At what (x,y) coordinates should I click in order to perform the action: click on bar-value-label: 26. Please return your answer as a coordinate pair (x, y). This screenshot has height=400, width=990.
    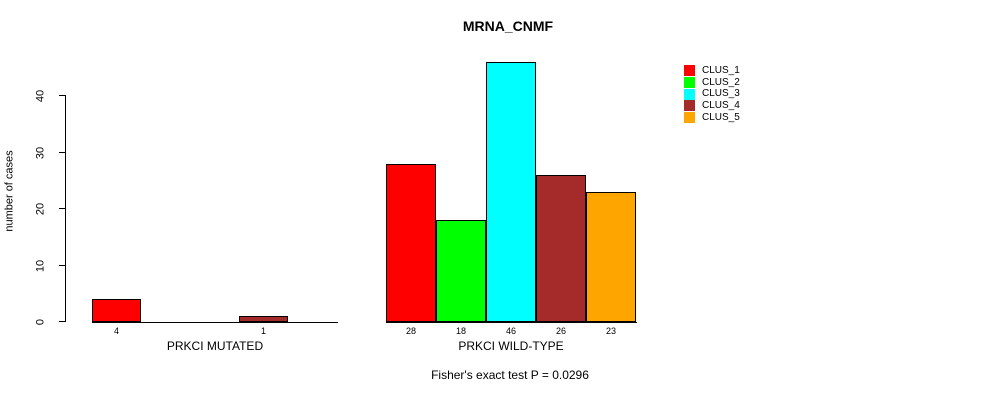
    Looking at the image, I should click on (561, 331).